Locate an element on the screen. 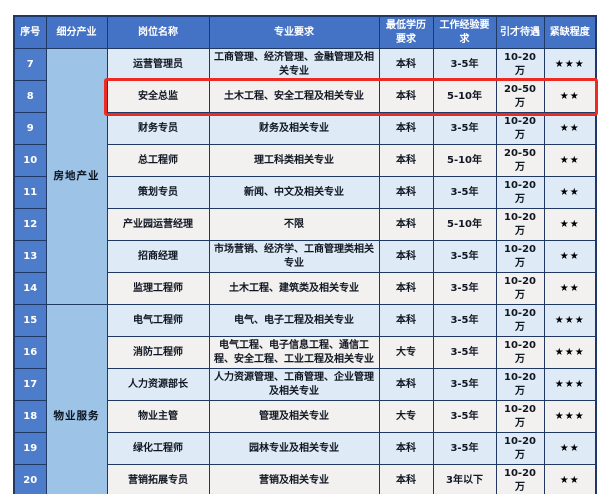  row-number-cell: 14 is located at coordinates (30, 288).